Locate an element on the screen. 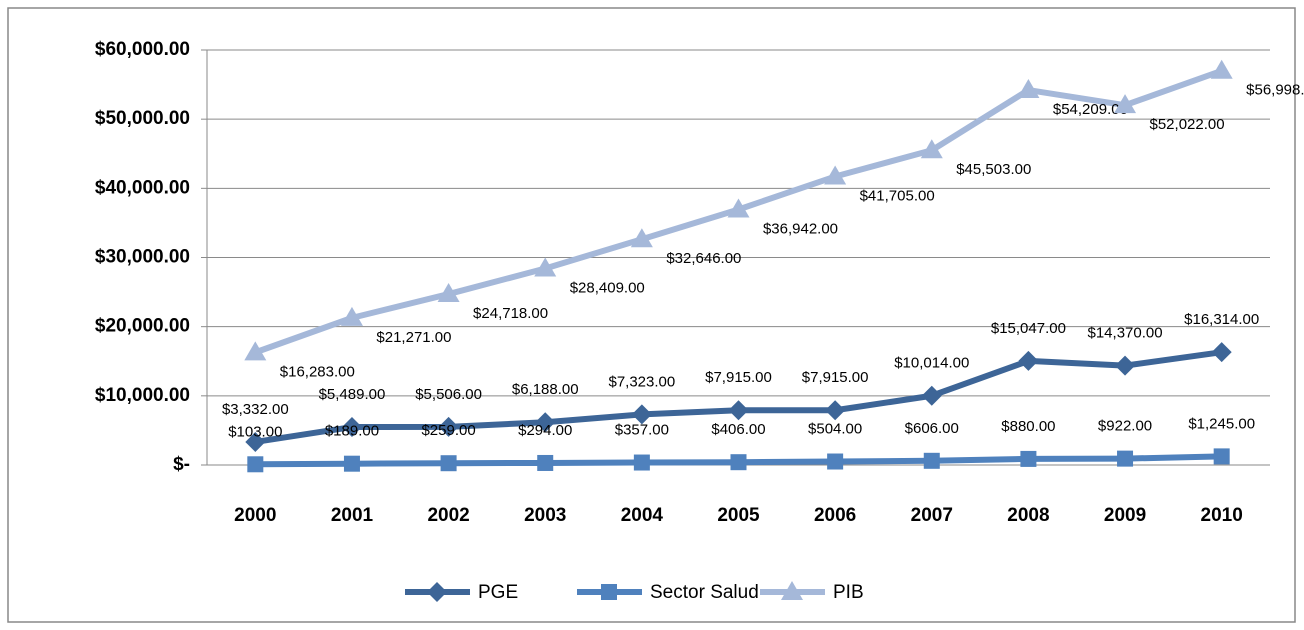 The height and width of the screenshot is (630, 1304). data-label: $52,022.00 is located at coordinates (1187, 124).